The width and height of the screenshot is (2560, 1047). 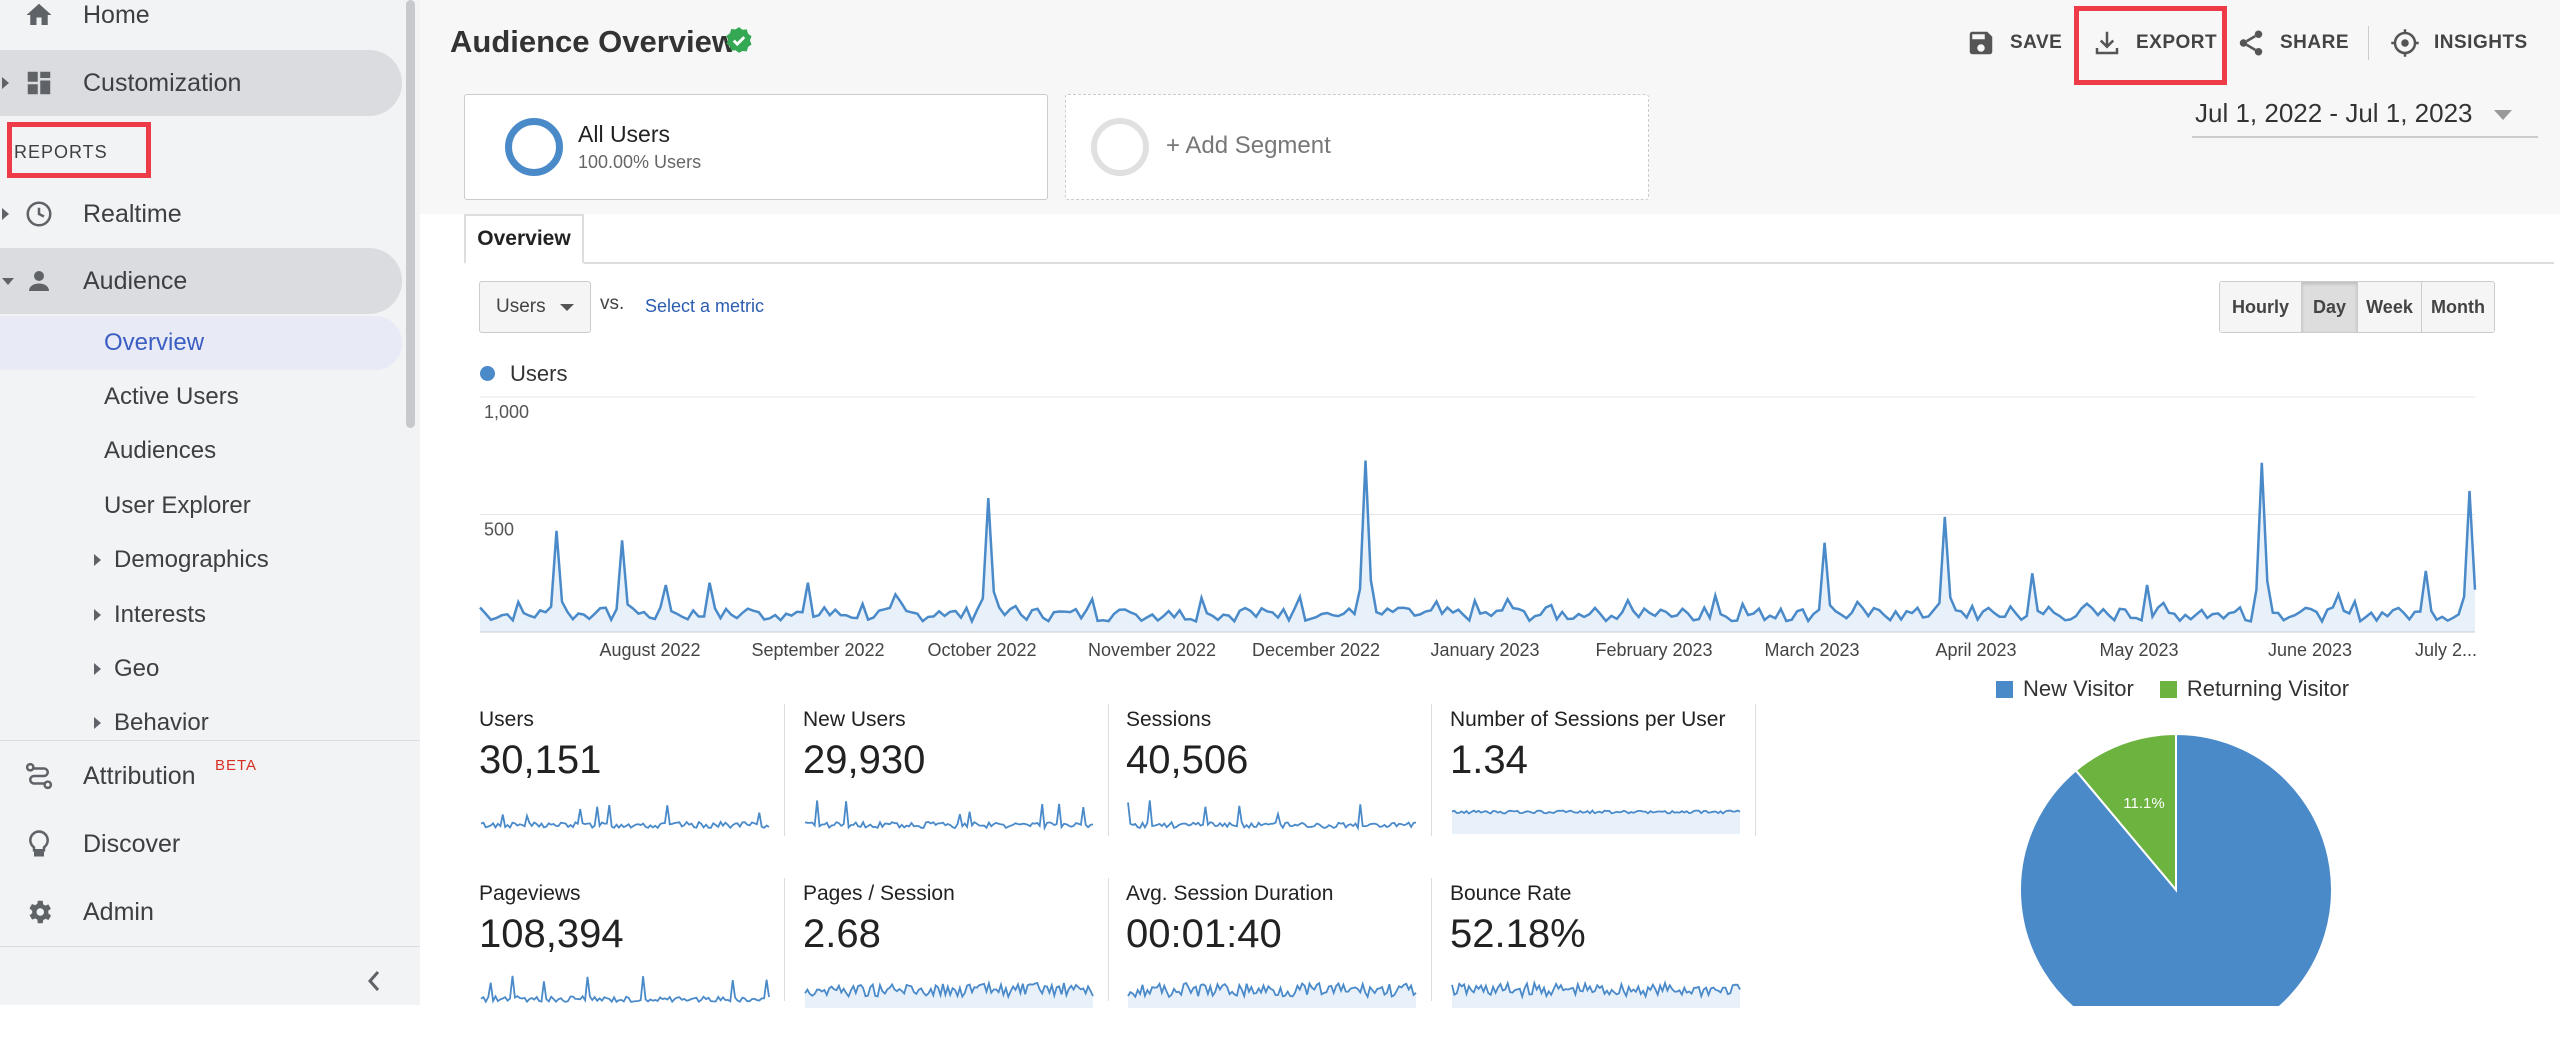 What do you see at coordinates (201, 451) in the screenshot?
I see `sidebar-item-audiences: Audiences` at bounding box center [201, 451].